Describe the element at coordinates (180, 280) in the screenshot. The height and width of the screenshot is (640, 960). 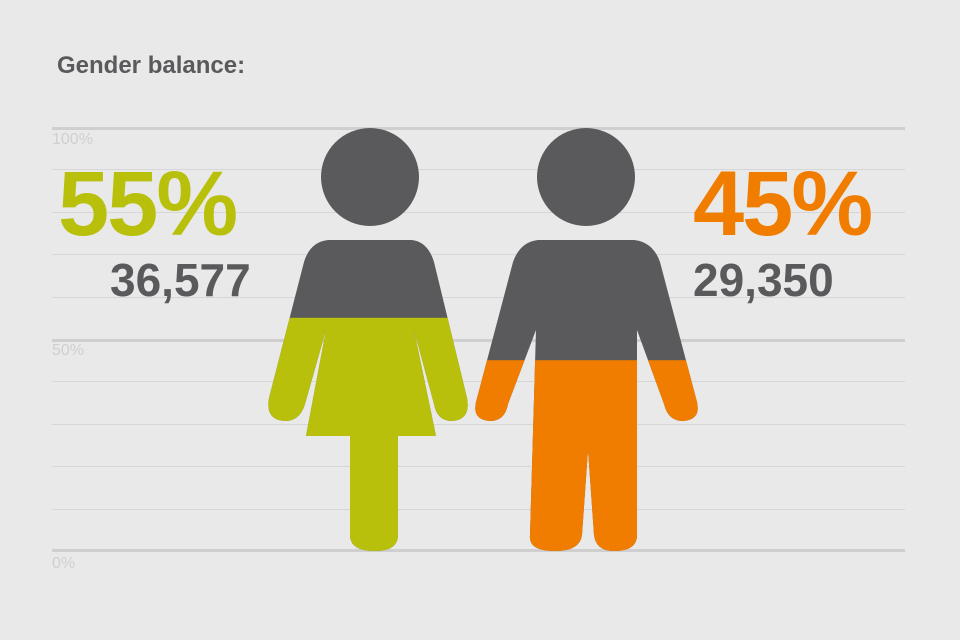
I see `female-count-label: 36,577` at that location.